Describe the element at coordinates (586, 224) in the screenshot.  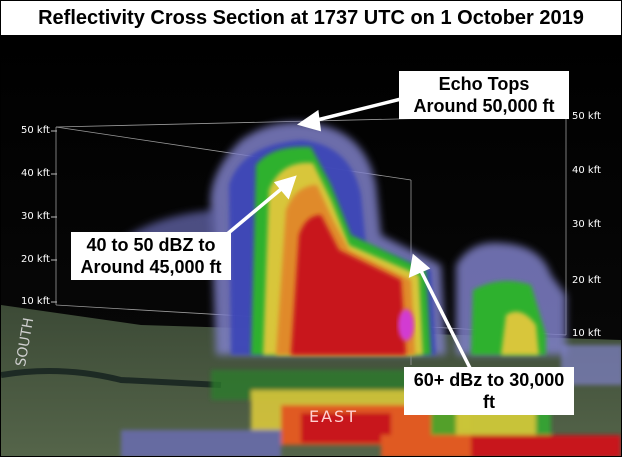
I see `right-axis-label-30: 30 kft` at that location.